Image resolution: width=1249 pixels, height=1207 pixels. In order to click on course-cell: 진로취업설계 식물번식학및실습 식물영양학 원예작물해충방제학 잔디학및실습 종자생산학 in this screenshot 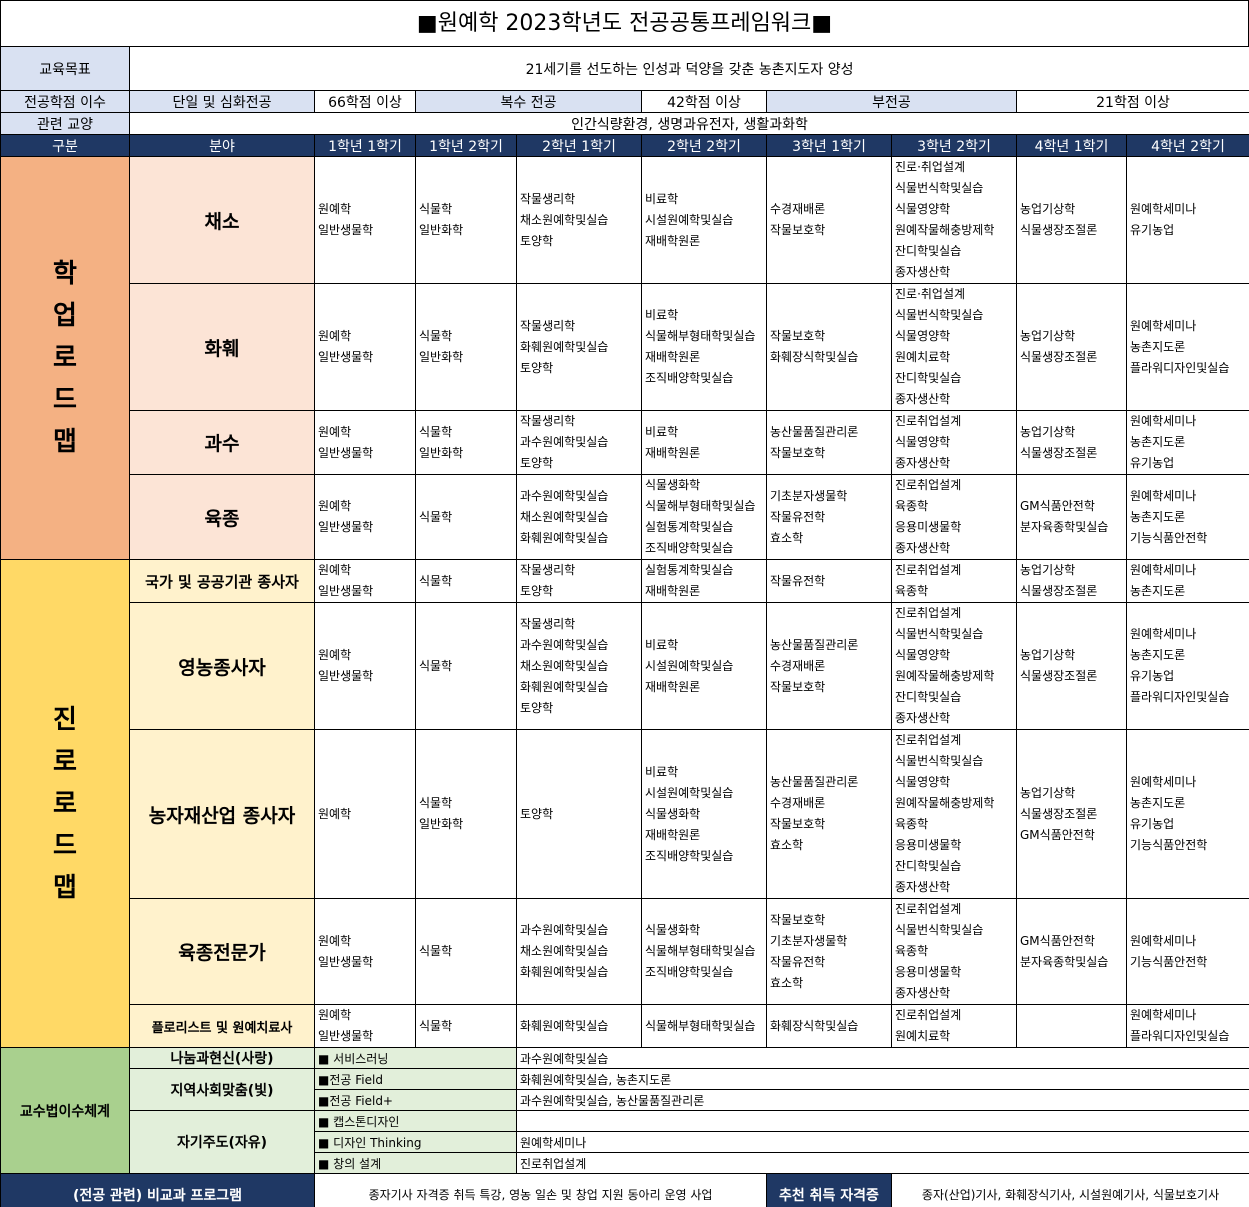, I will do `click(954, 666)`.